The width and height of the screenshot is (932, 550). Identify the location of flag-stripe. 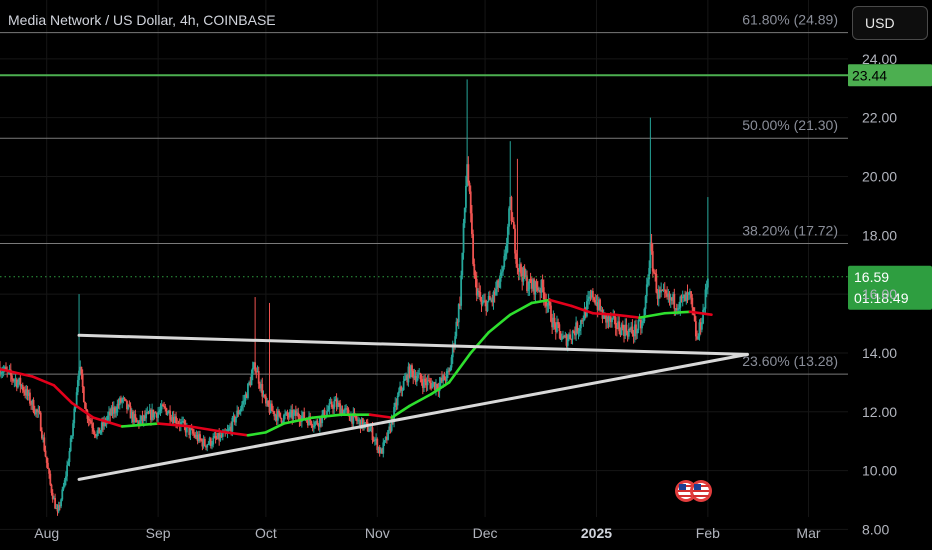
(701, 491).